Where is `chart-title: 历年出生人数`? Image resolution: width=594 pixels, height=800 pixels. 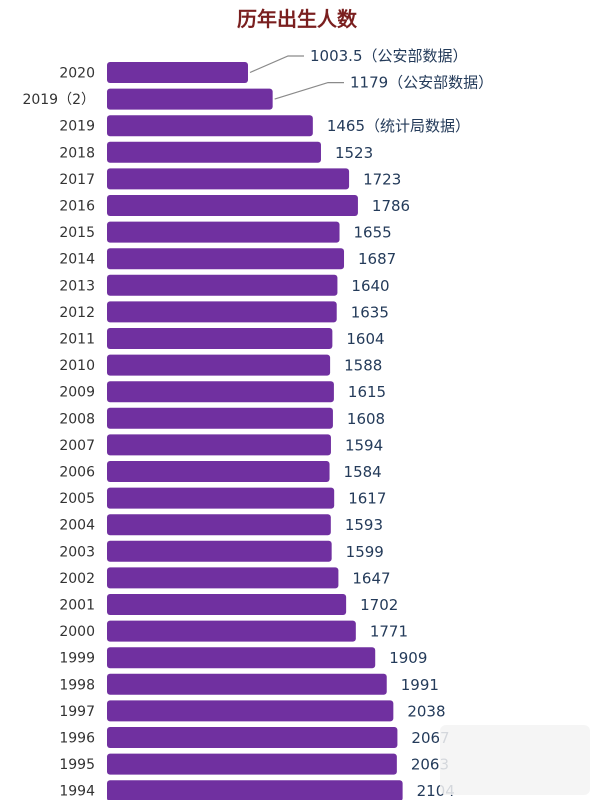 chart-title: 历年出生人数 is located at coordinates (297, 19).